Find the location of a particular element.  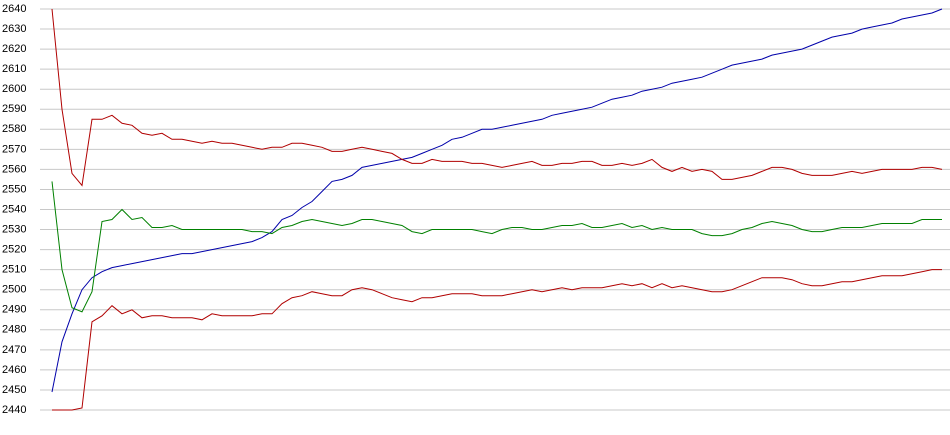

y-tick-label: 2550 is located at coordinates (14, 189).